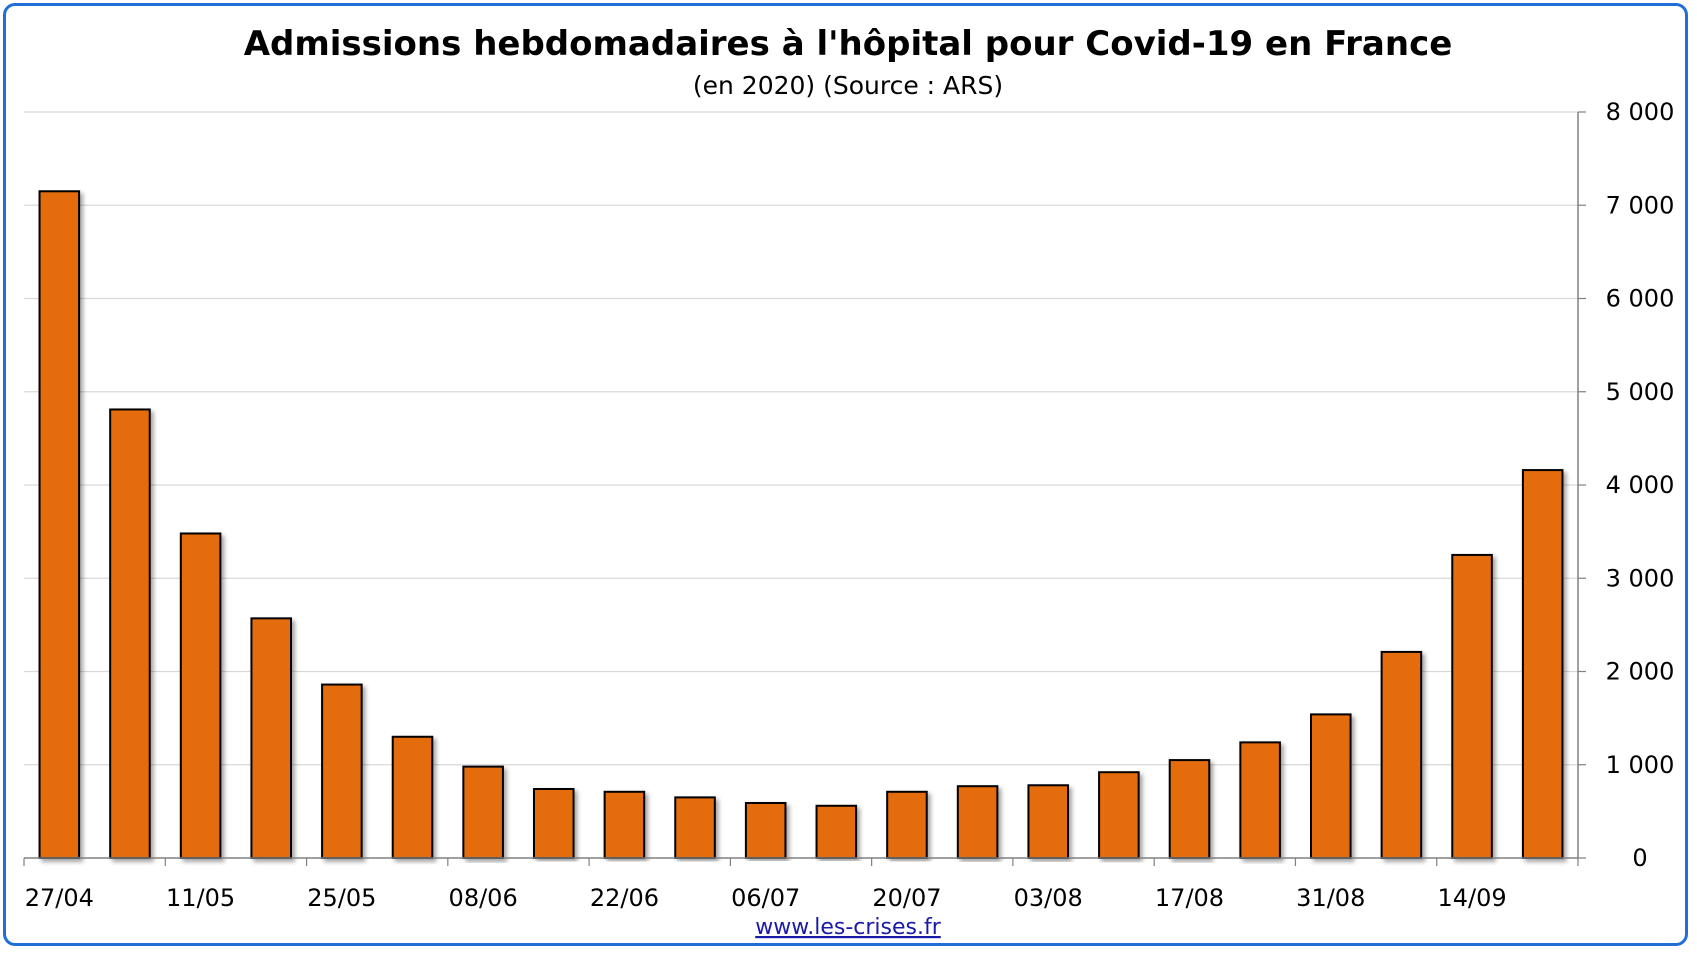  I want to click on x-tick-label: 20/07, so click(906, 898).